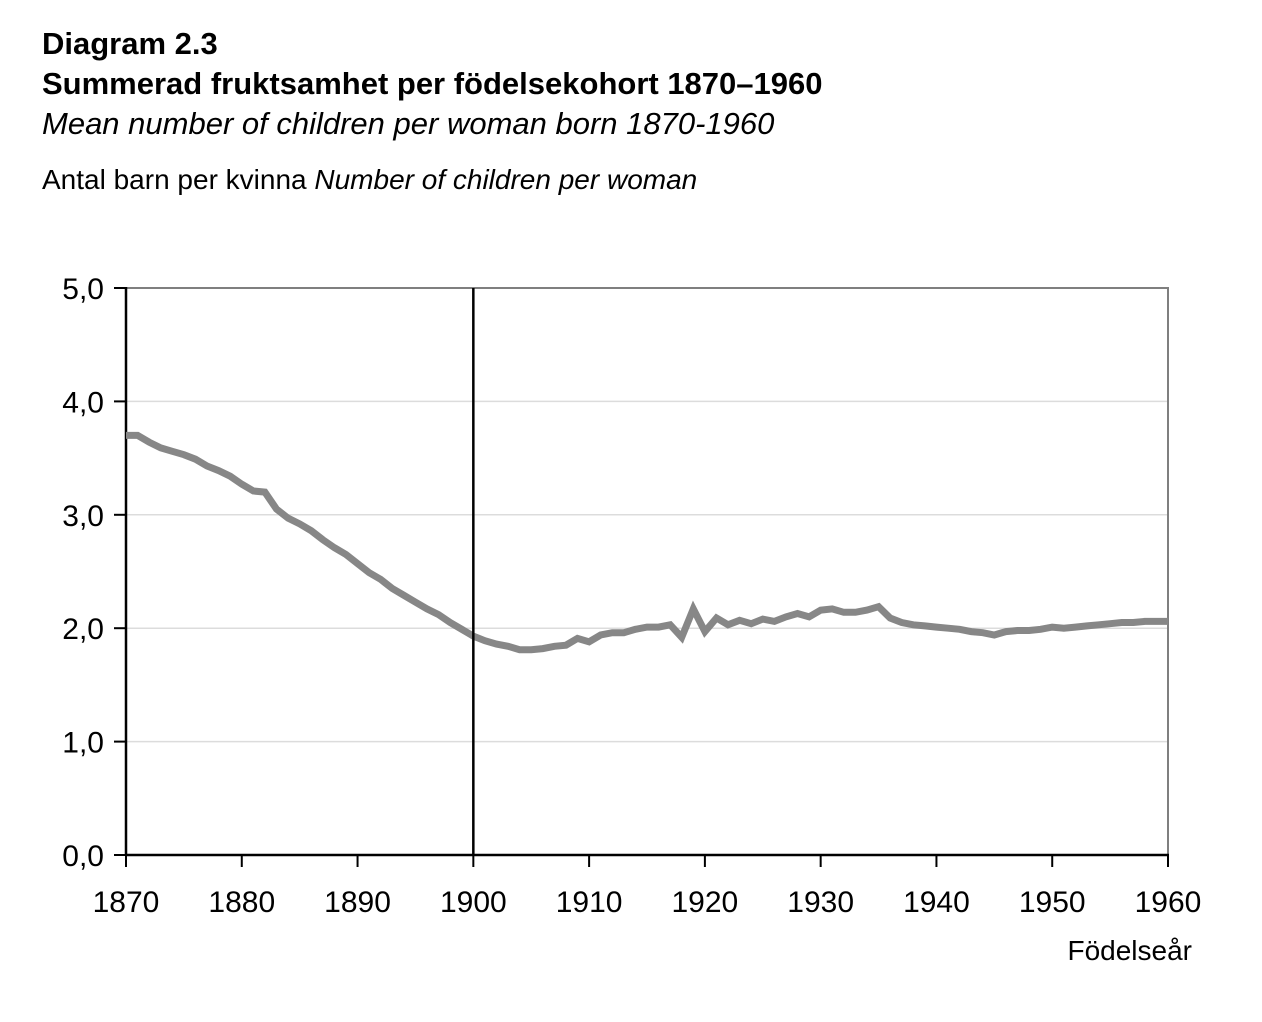  Describe the element at coordinates (1129, 950) in the screenshot. I see `x-axis-label: Födelseår` at that location.